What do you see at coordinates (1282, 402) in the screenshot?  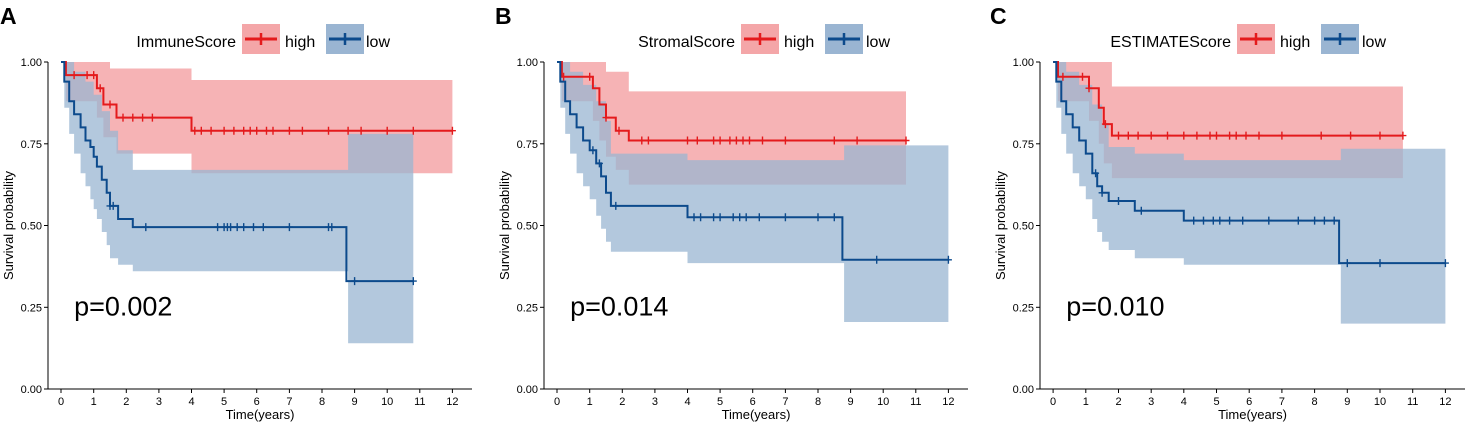 I see `x-tick-label: 7` at bounding box center [1282, 402].